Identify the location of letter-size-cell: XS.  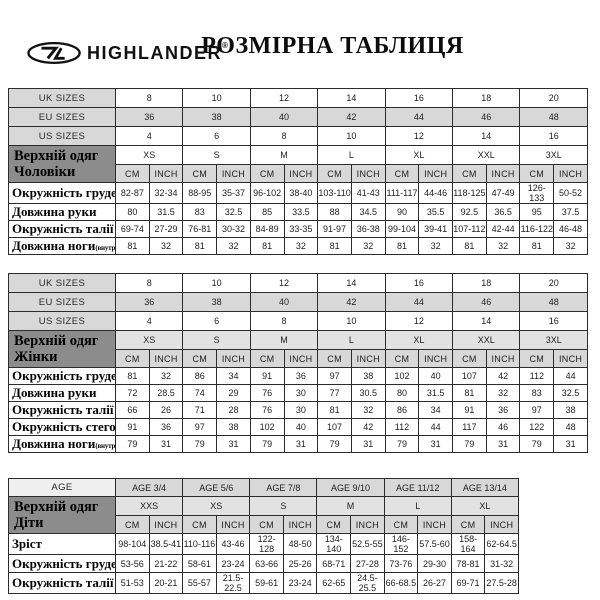
(149, 340).